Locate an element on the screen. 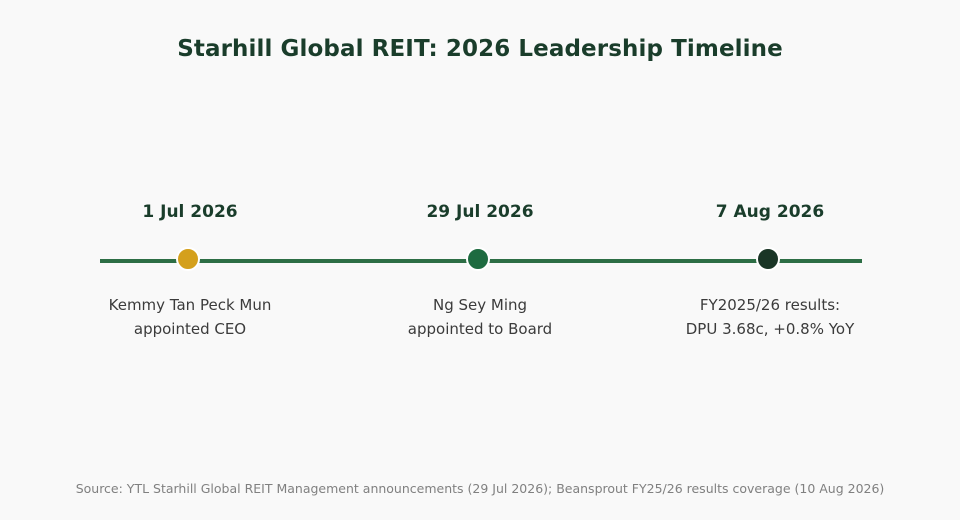  event-description: FY2025/26 results: DPU 3.68c, +0.8% YoY is located at coordinates (770, 317).